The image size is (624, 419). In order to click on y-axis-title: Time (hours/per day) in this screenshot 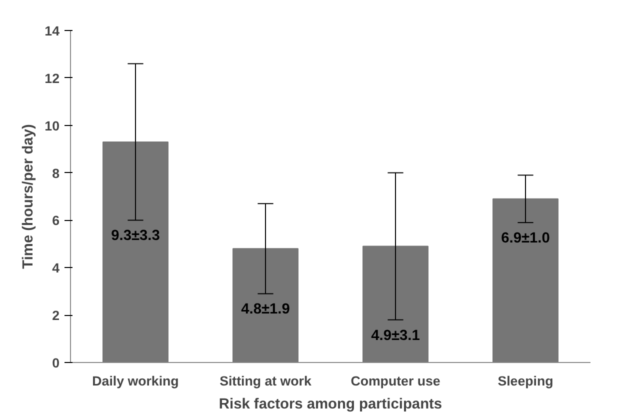, I will do `click(28, 196)`.